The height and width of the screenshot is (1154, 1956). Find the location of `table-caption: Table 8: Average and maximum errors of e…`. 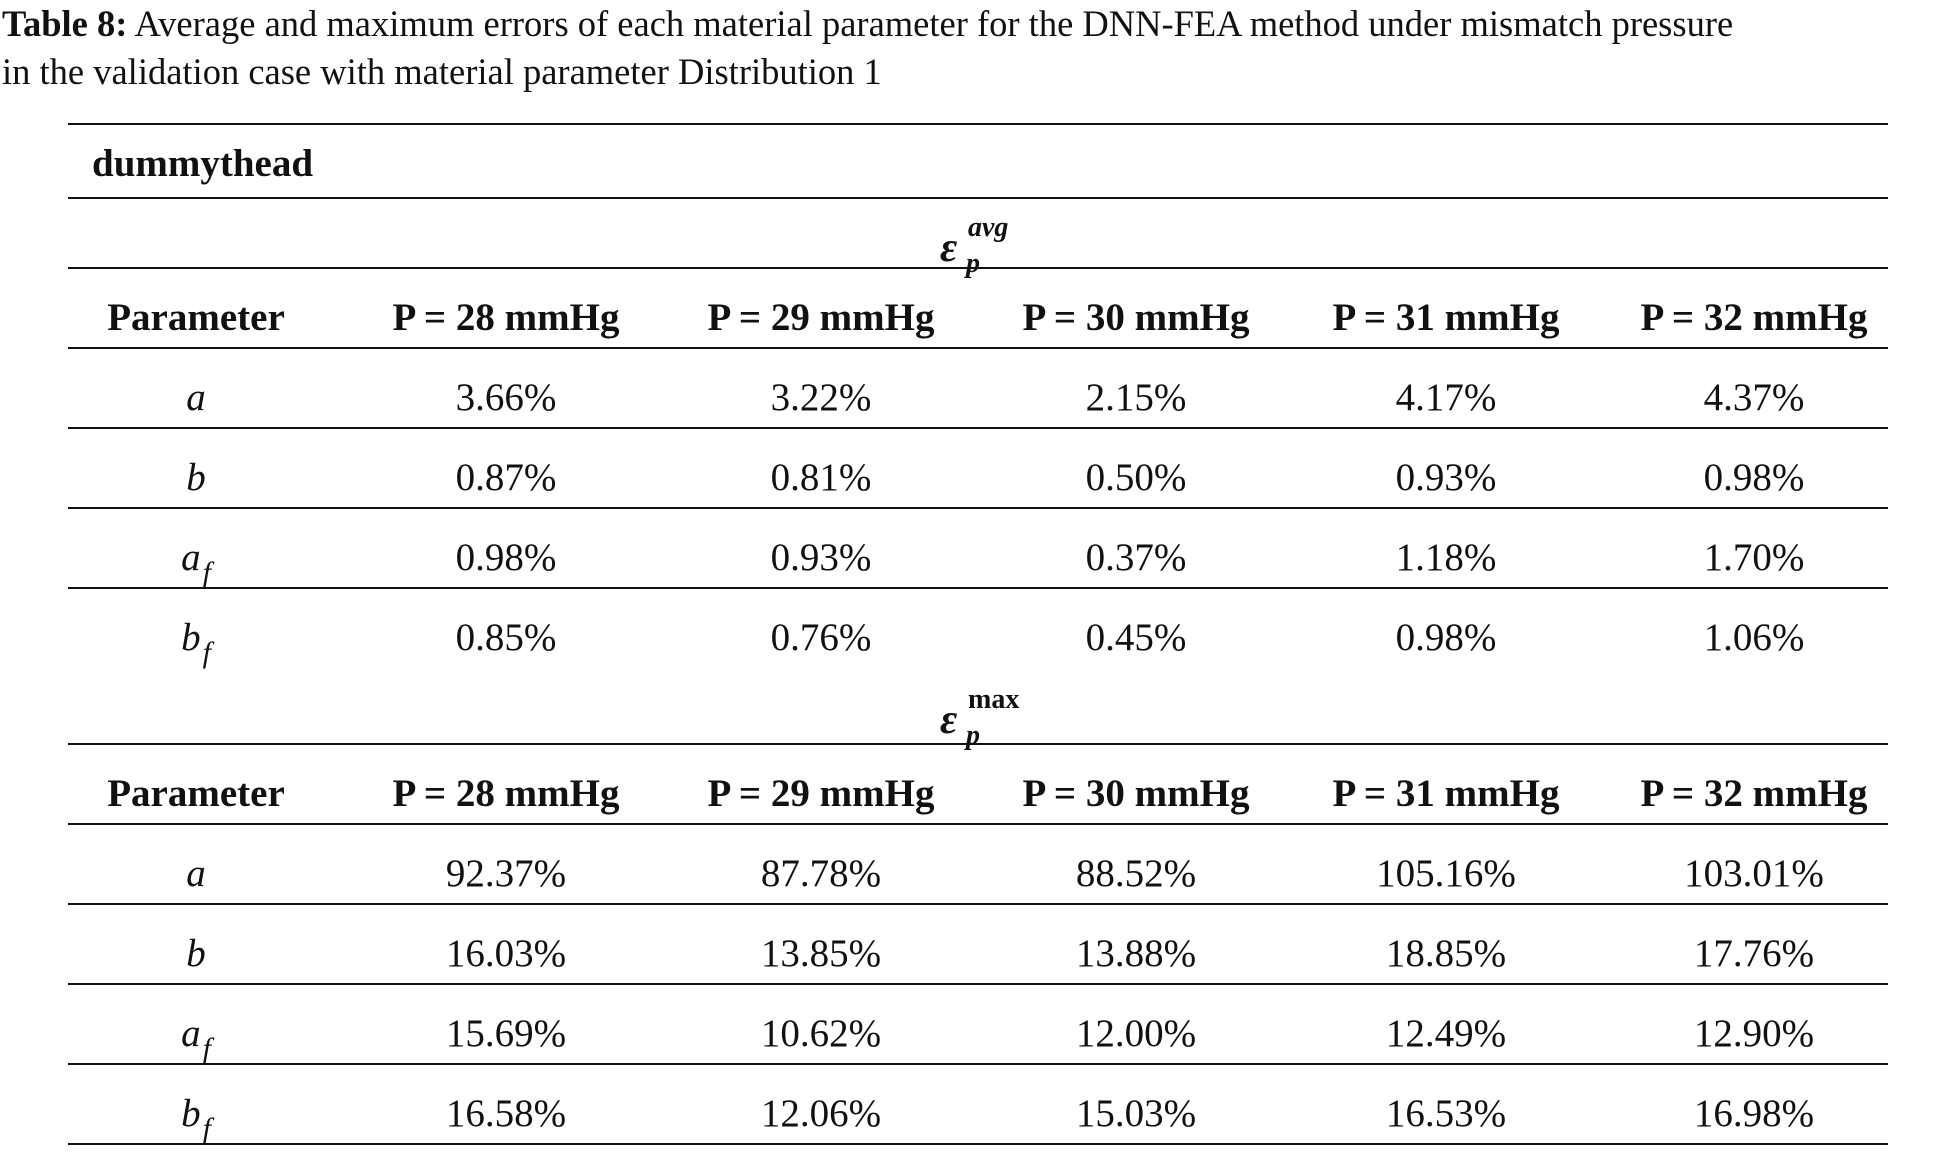

table-caption: Table 8: Average and maximum errors of e… is located at coordinates (977, 48).